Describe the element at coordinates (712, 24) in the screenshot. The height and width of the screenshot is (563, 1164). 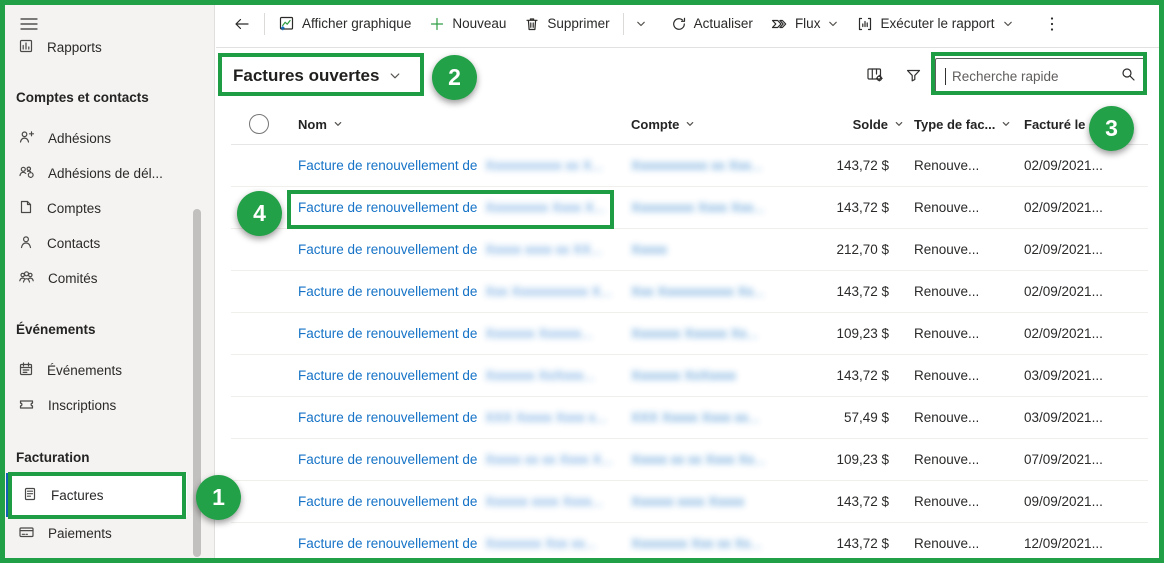
I see `refresh-button: Actualiser` at that location.